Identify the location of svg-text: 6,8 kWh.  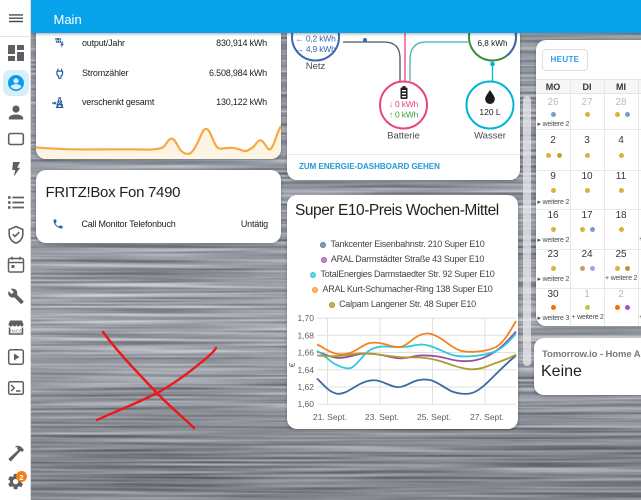
(492, 43).